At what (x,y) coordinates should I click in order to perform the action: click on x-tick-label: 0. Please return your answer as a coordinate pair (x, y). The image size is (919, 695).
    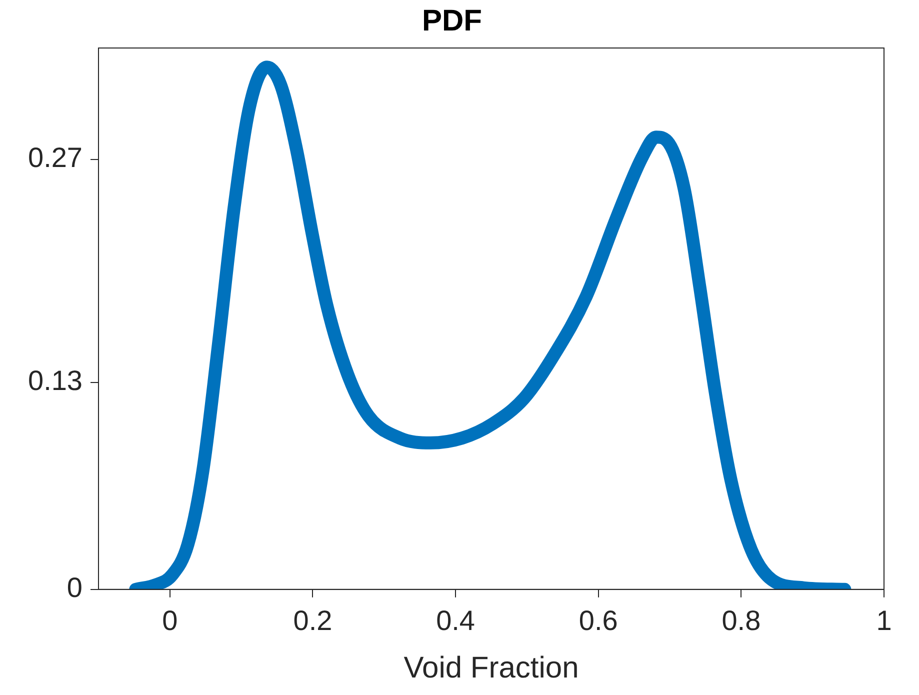
    Looking at the image, I should click on (170, 620).